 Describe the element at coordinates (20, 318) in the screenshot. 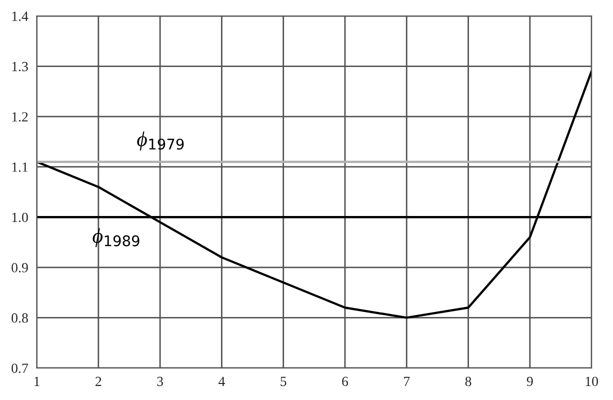

I see `y-tick-label: 0.8` at that location.